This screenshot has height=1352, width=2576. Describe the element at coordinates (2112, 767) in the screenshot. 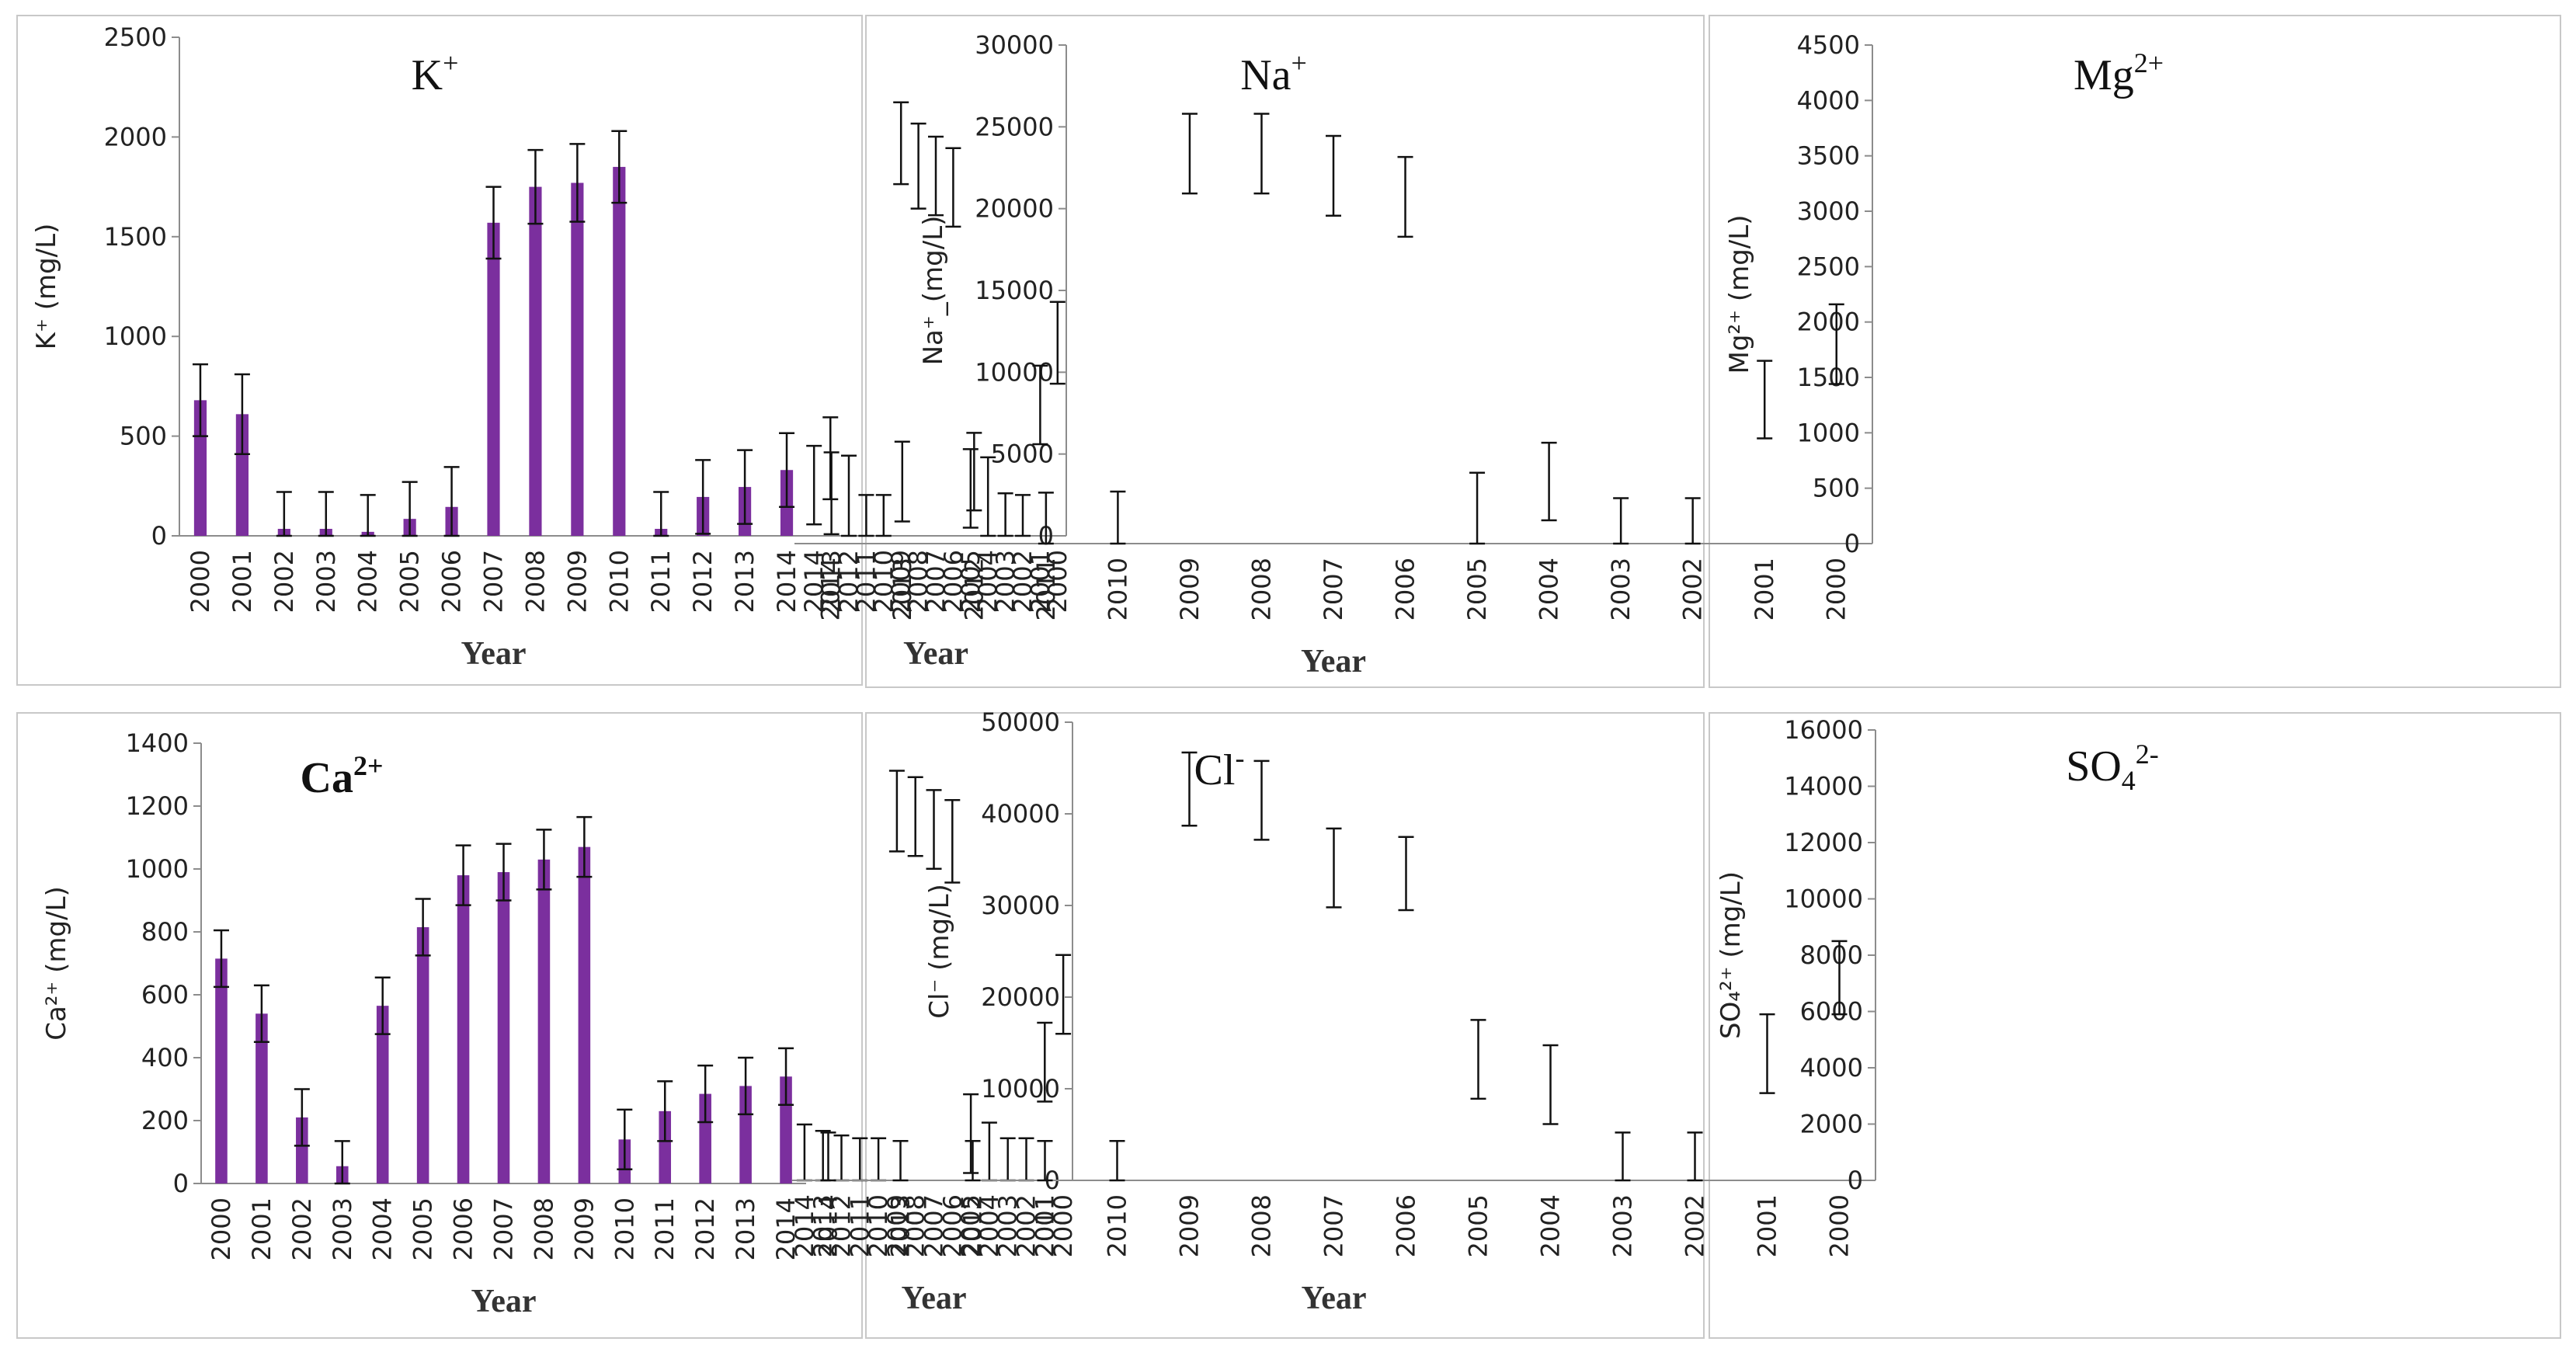

I see `chart-title: SO42-` at that location.